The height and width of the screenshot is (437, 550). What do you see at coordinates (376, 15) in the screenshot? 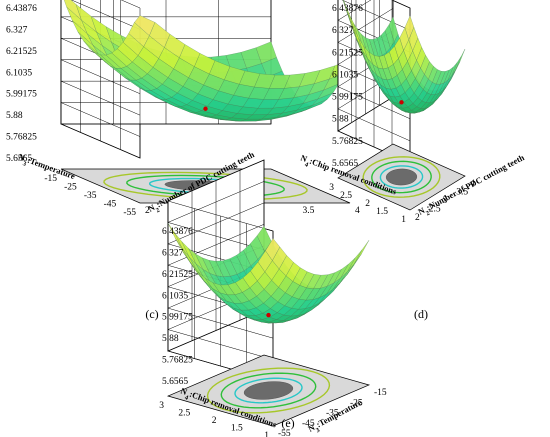
I see `z-gridline` at bounding box center [376, 15].